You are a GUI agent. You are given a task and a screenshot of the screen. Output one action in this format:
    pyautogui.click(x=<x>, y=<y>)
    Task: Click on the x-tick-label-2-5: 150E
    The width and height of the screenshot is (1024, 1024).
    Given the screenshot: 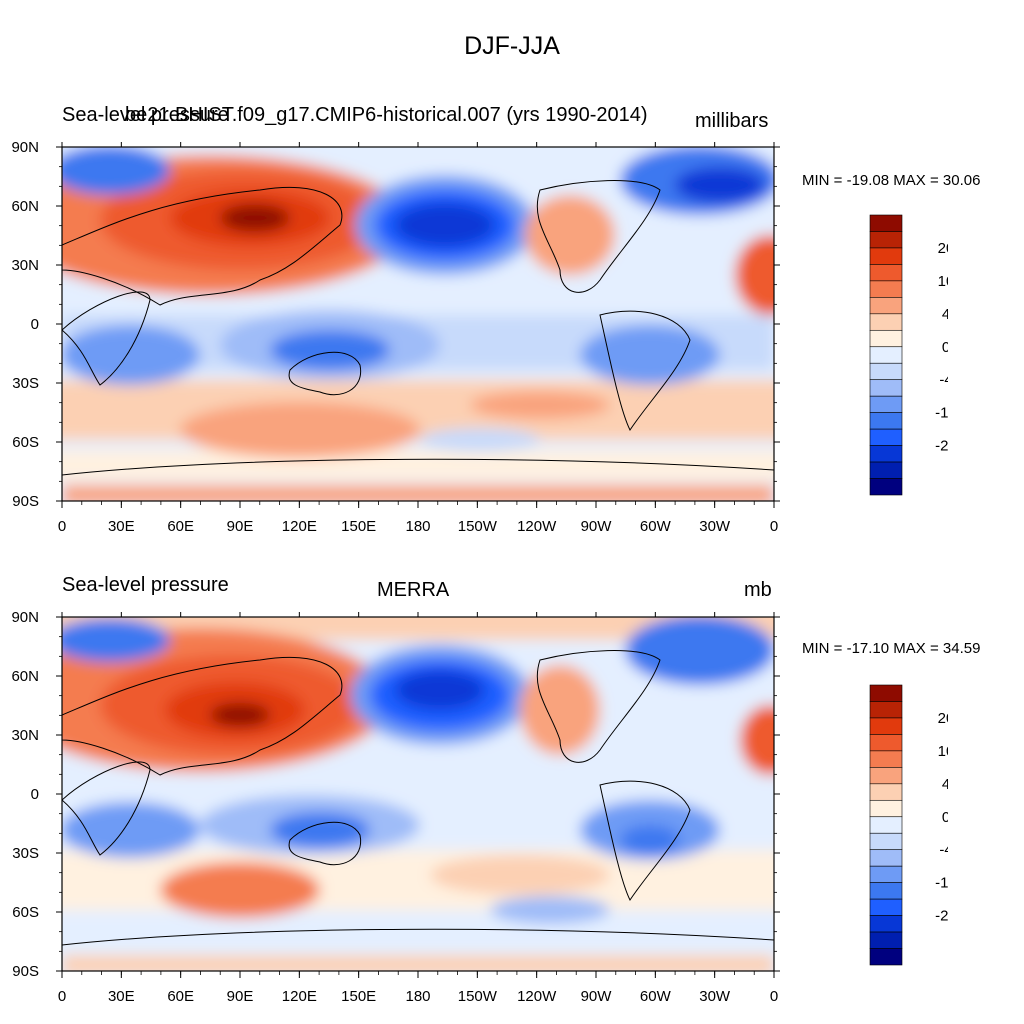 What is the action you would take?
    pyautogui.click(x=358, y=996)
    